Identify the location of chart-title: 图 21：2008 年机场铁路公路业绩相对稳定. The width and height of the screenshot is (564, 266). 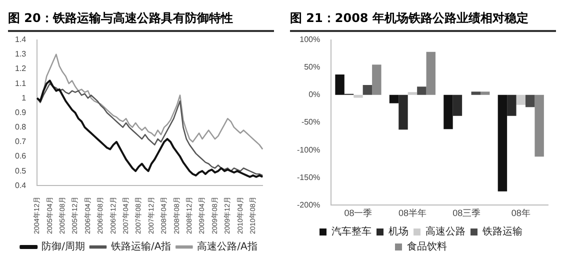
(423, 21).